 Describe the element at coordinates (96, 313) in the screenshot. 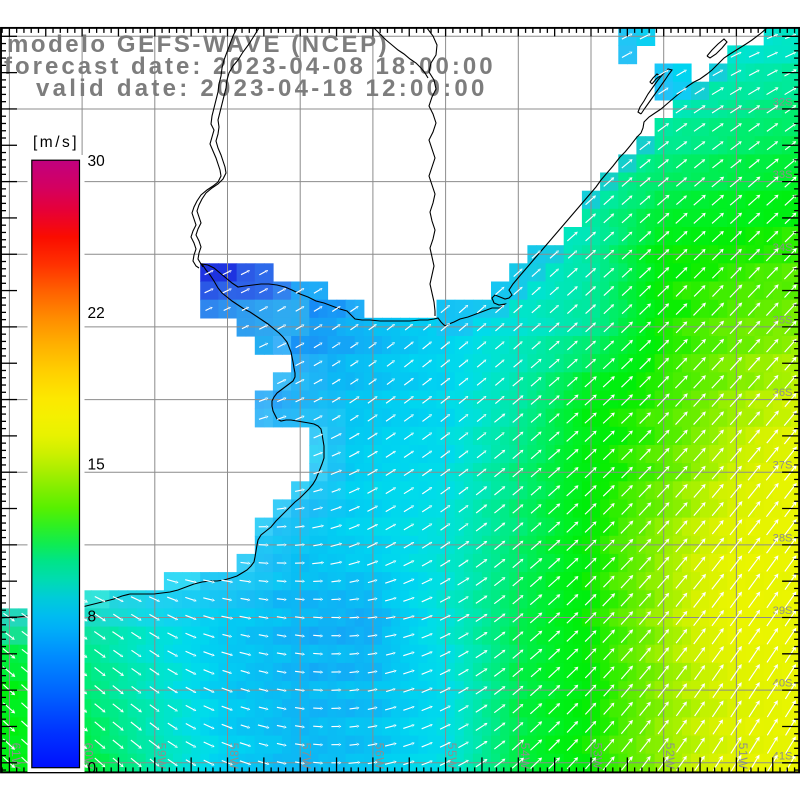

I see `svg-text: 22` at that location.